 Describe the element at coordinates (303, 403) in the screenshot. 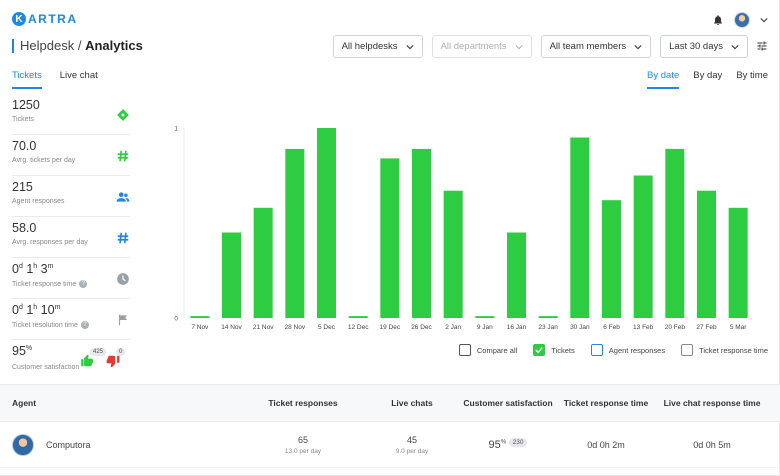

I see `column-ticket-responses: Ticket responses` at that location.